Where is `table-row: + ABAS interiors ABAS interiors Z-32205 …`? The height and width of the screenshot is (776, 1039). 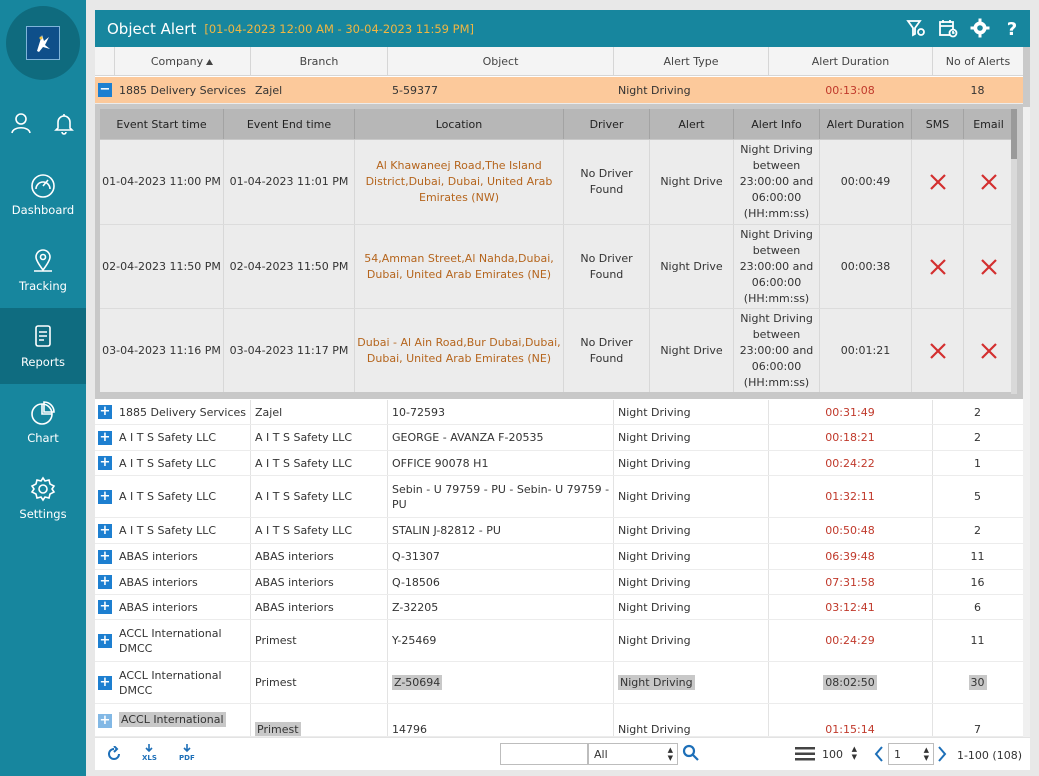 table-row: + ABAS interiors ABAS interiors Z-32205 … is located at coordinates (559, 607).